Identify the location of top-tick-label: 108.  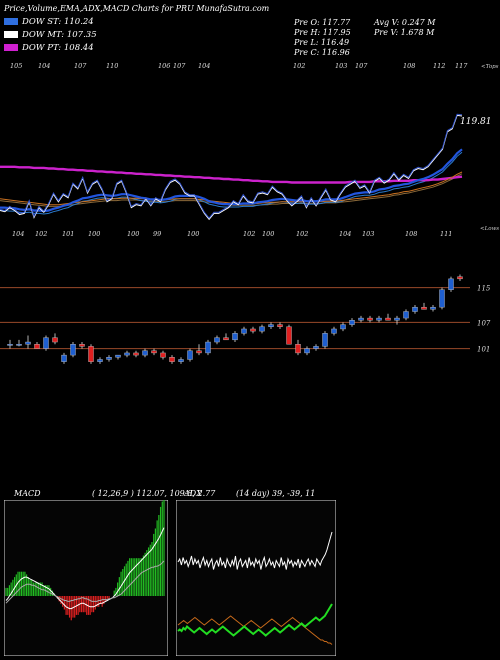
(409, 66).